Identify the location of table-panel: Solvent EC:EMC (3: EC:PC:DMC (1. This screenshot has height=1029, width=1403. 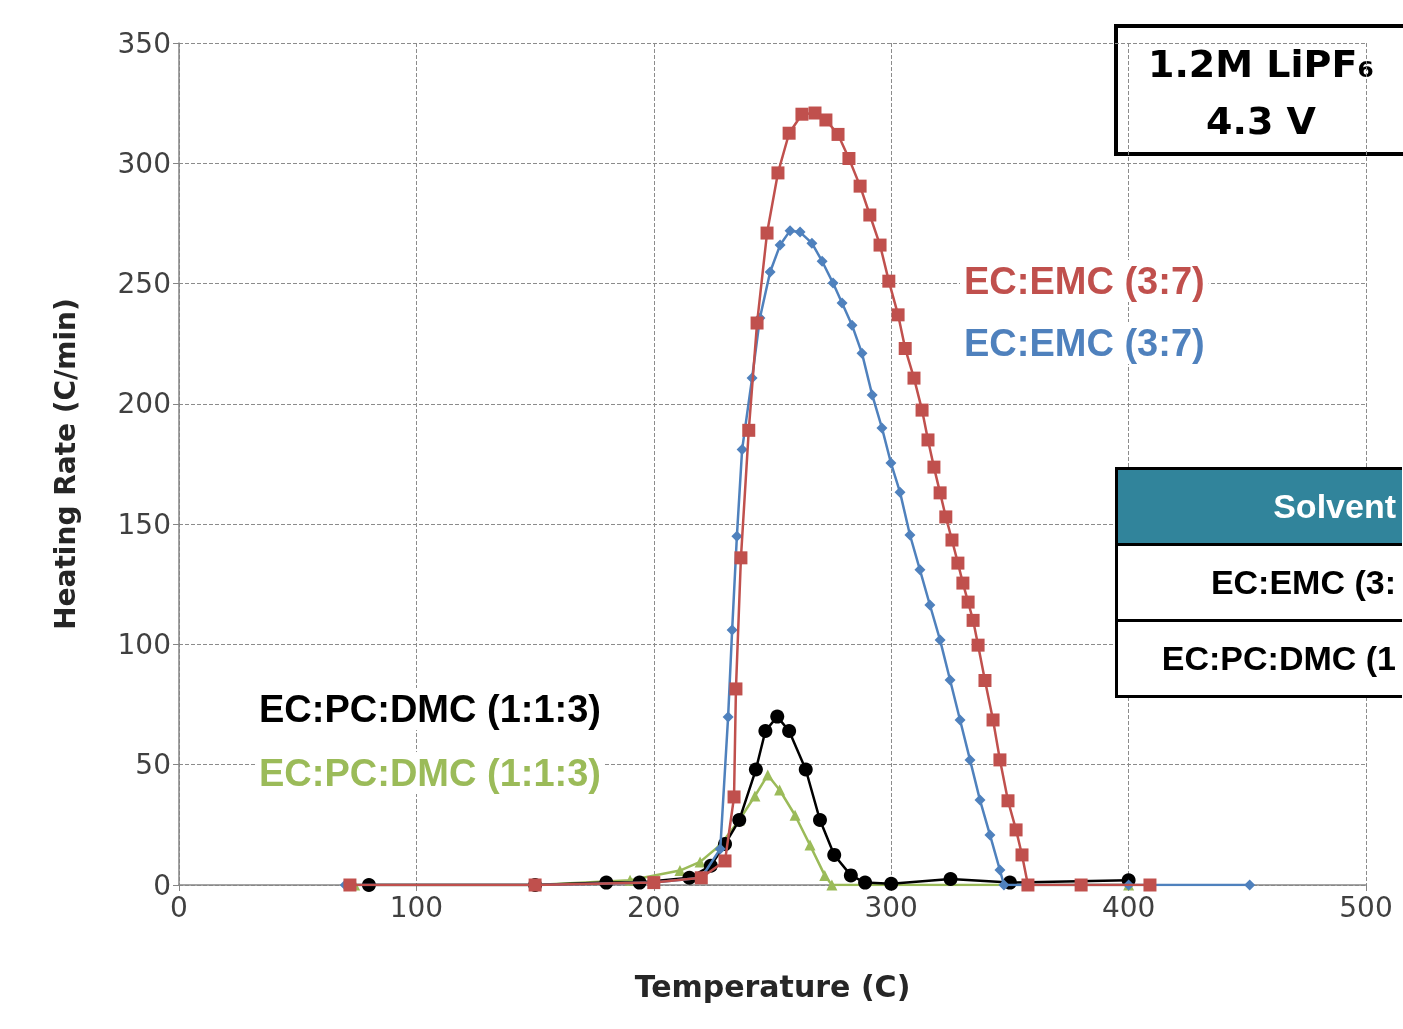
(1258, 582).